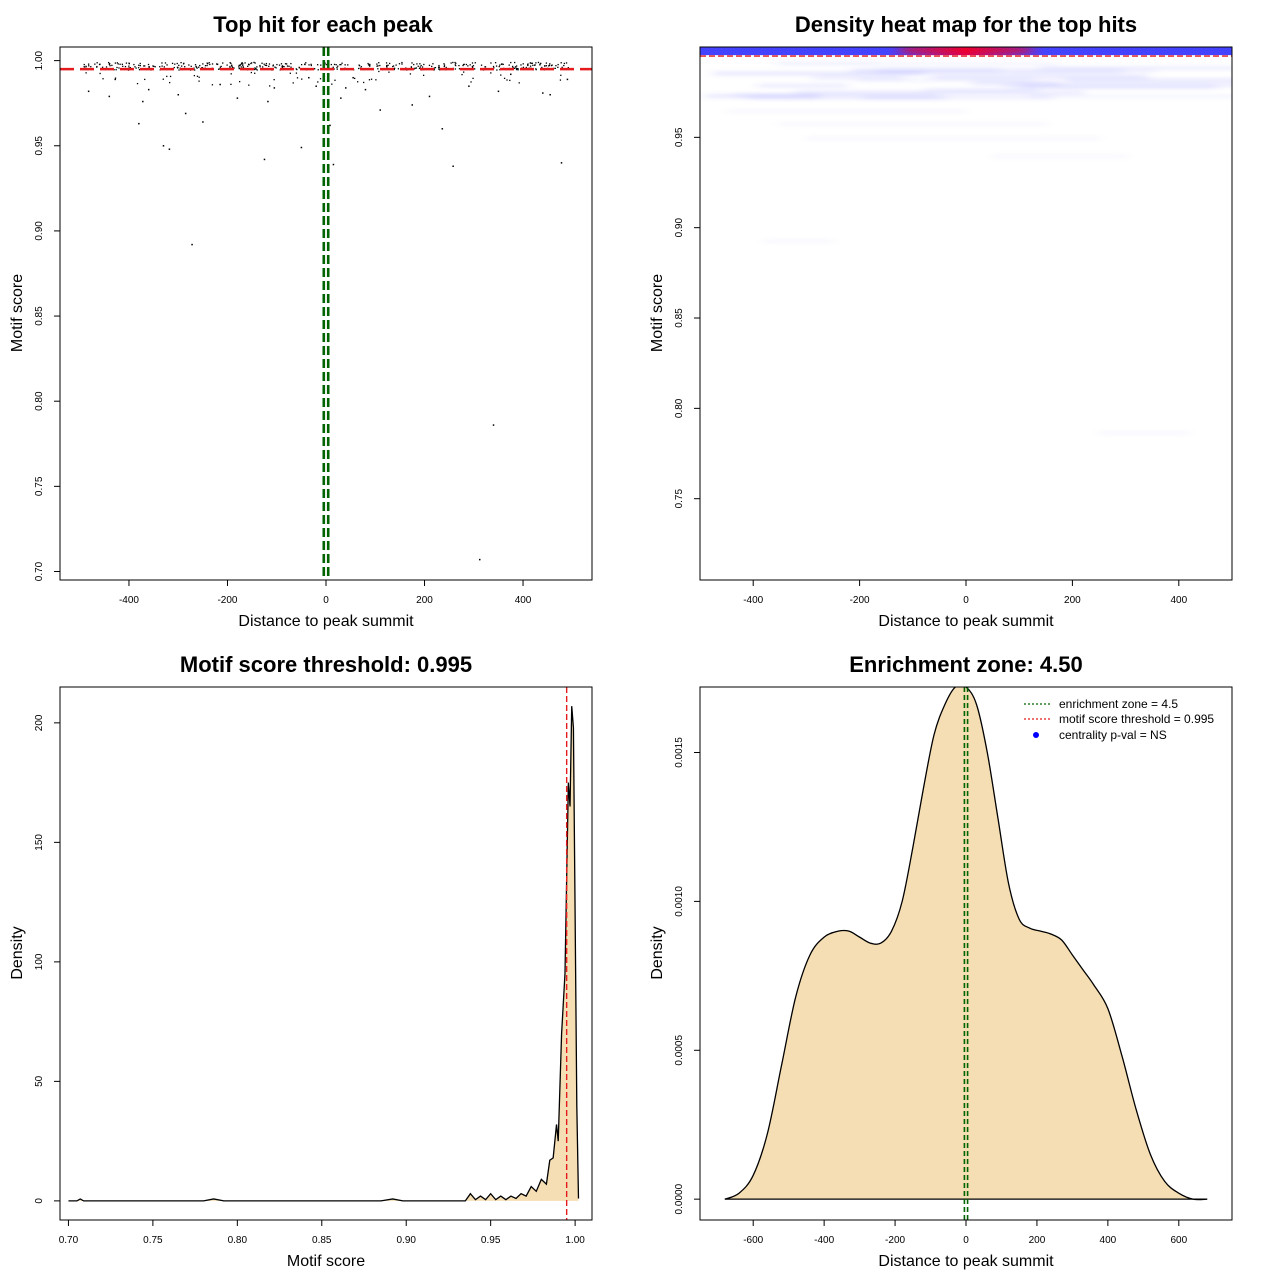 This screenshot has height=1285, width=1280. What do you see at coordinates (1036, 735) in the screenshot?
I see `legend-swatch-pval` at bounding box center [1036, 735].